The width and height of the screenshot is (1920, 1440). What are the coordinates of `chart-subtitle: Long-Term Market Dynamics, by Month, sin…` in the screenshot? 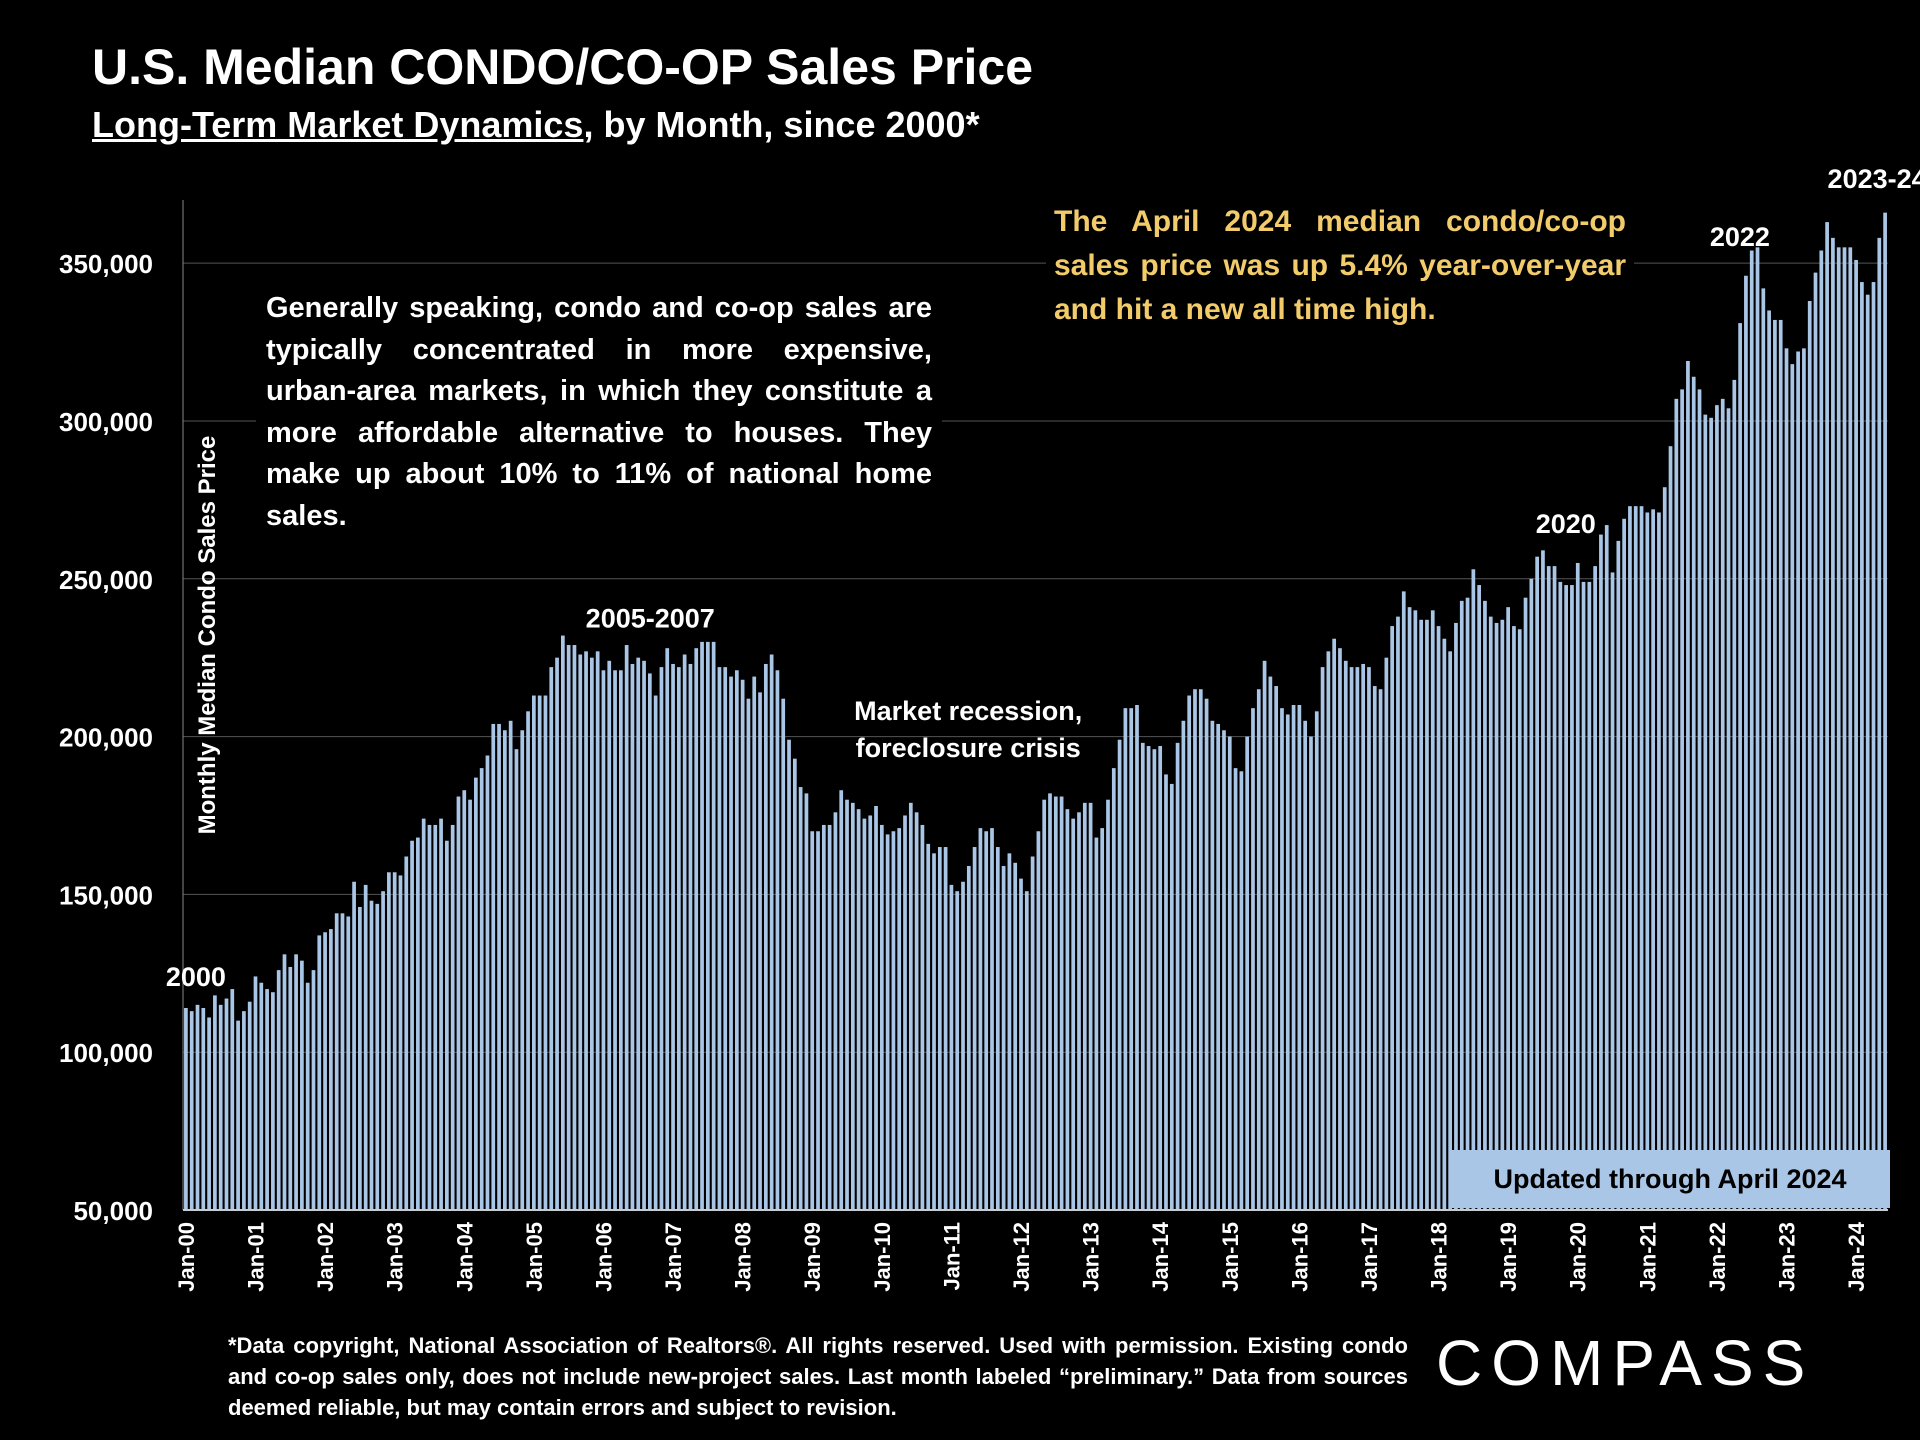 It's located at (536, 125).